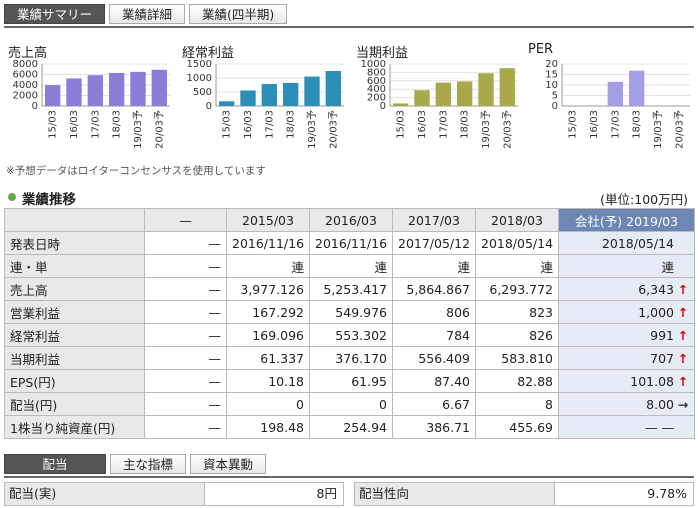 This screenshot has height=508, width=698. I want to click on arrow-up-icon: ↑, so click(683, 289).